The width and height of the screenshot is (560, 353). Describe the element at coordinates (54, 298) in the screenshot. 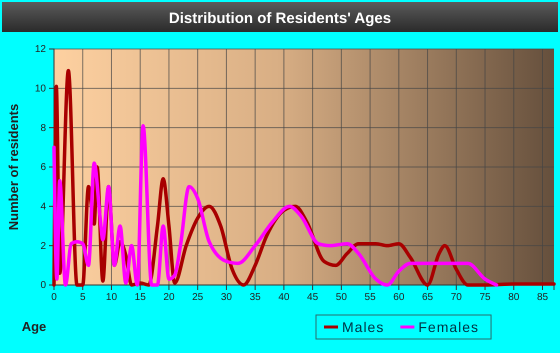

I see `x-tick-label: 0` at that location.